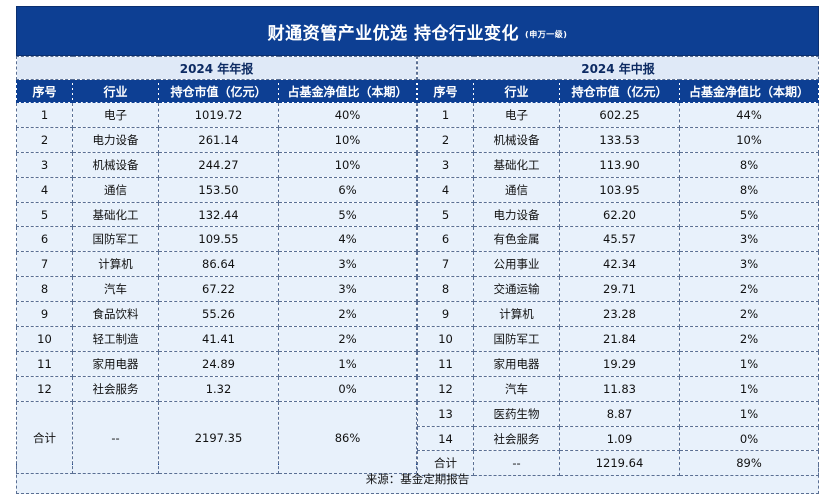  What do you see at coordinates (218, 214) in the screenshot?
I see `table-cell: 132.44` at bounding box center [218, 214].